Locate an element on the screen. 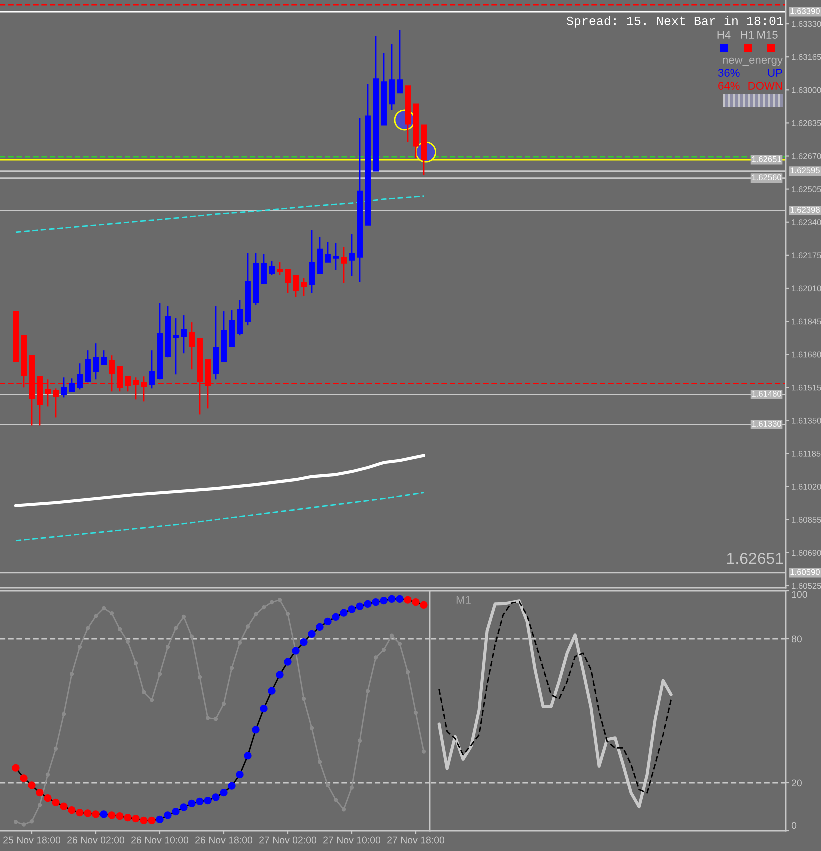 The height and width of the screenshot is (851, 821). y-tick-label: 1.61020 is located at coordinates (806, 487).